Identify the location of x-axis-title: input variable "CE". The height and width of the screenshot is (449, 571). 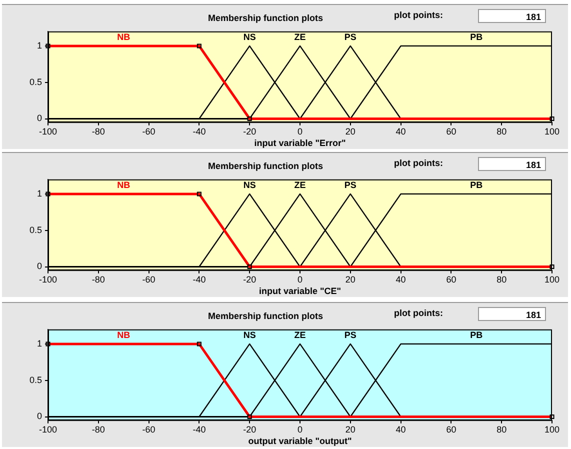
(300, 291).